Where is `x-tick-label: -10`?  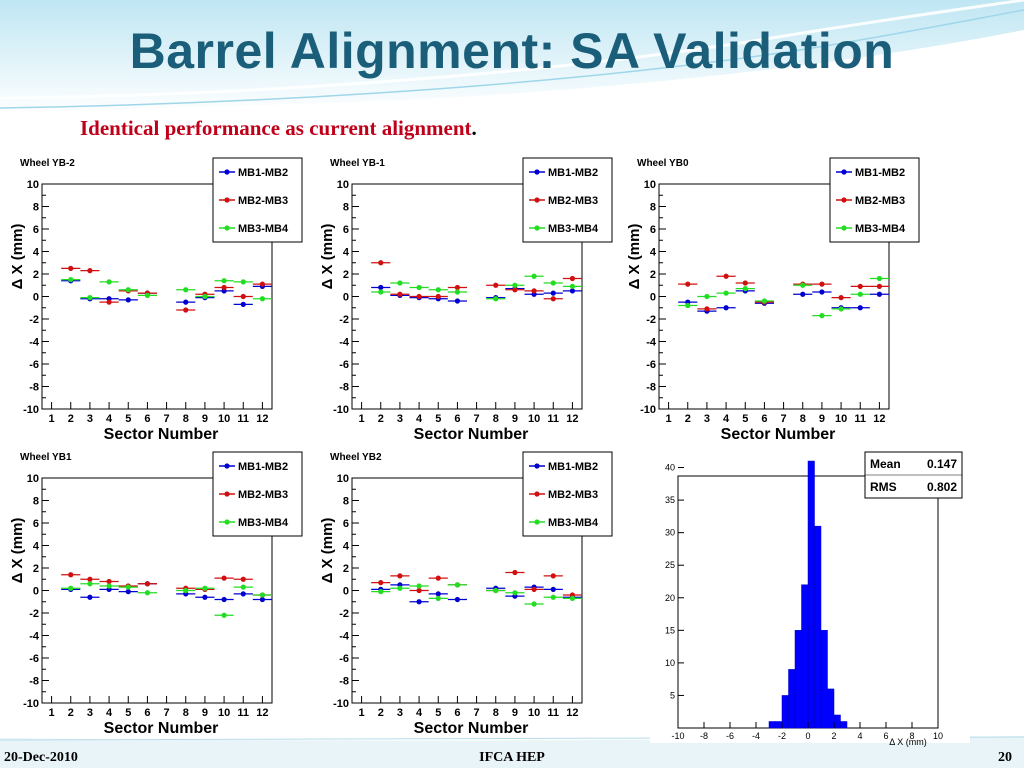 x-tick-label: -10 is located at coordinates (677, 736).